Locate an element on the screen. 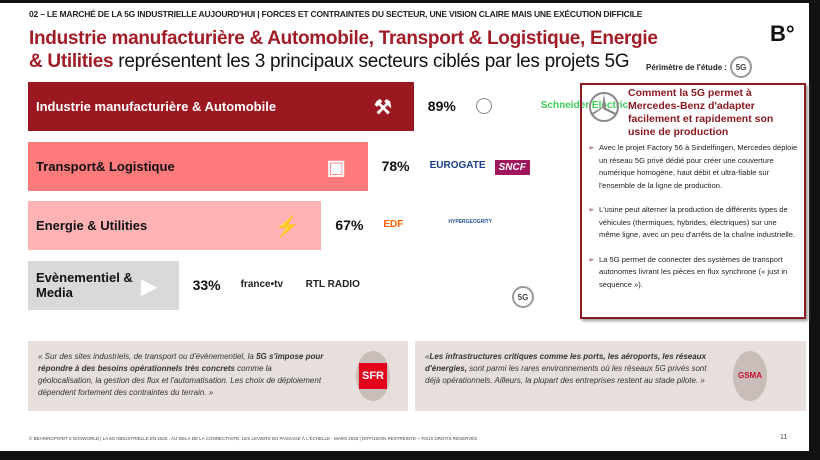  brand-logo: EDF is located at coordinates (393, 224).